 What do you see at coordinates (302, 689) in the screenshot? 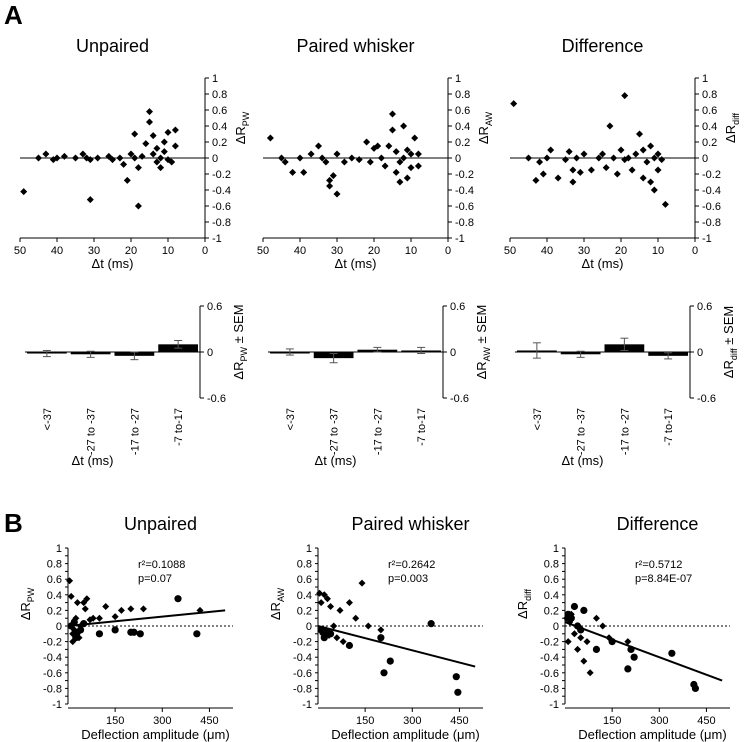
I see `y-tick-label: -0.8` at bounding box center [302, 689].